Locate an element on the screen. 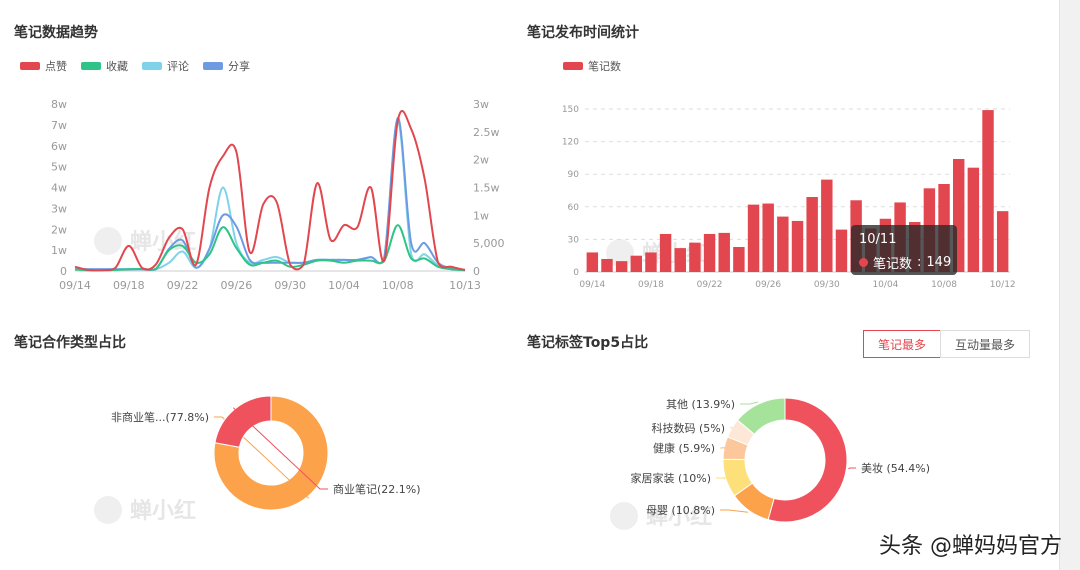  publish-title: 笔记发布时间统计 is located at coordinates (583, 33).